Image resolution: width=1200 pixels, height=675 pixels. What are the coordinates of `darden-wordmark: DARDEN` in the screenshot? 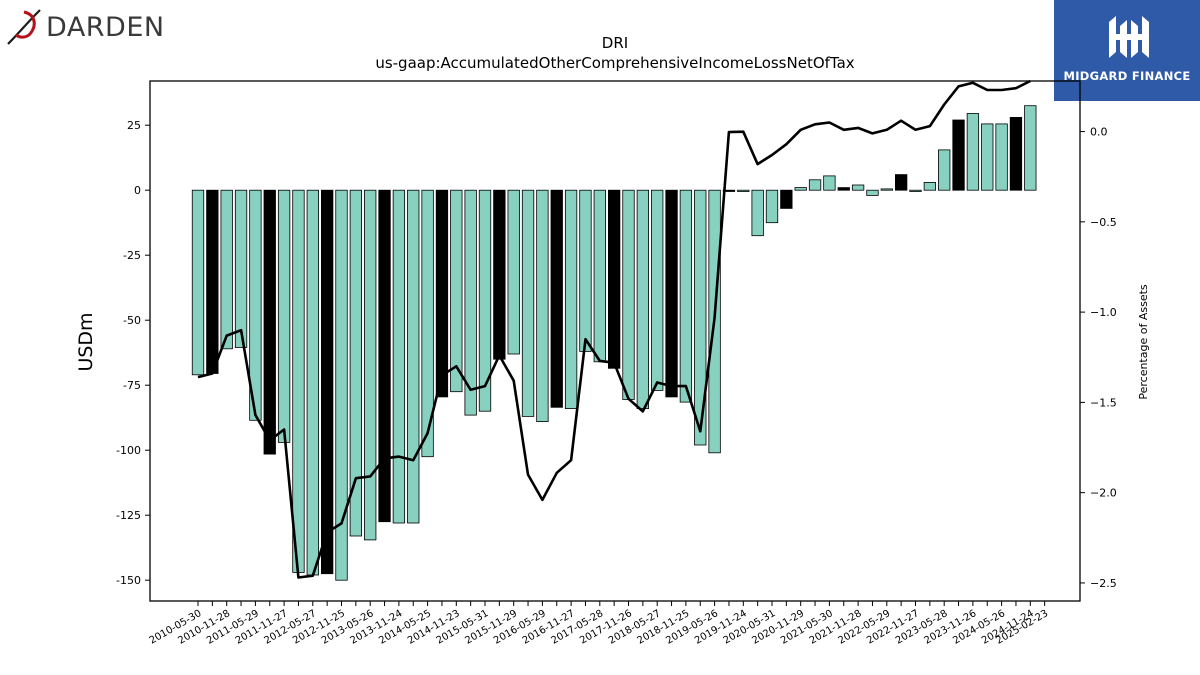 It's located at (105, 27).